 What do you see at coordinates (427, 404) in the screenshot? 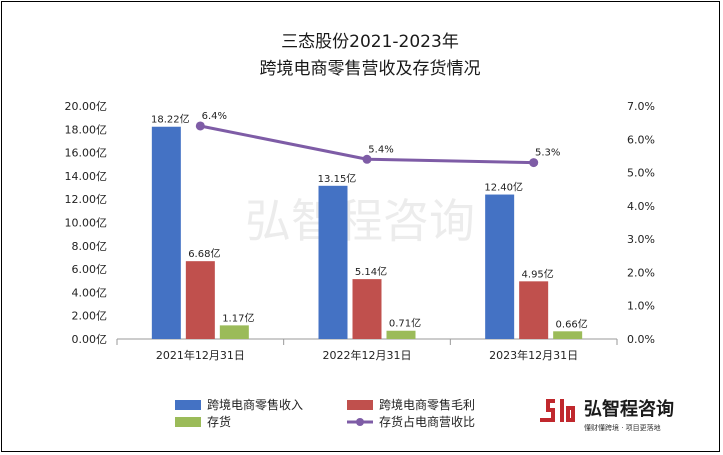
I see `legend-label: 跨境电商零售毛利` at bounding box center [427, 404].